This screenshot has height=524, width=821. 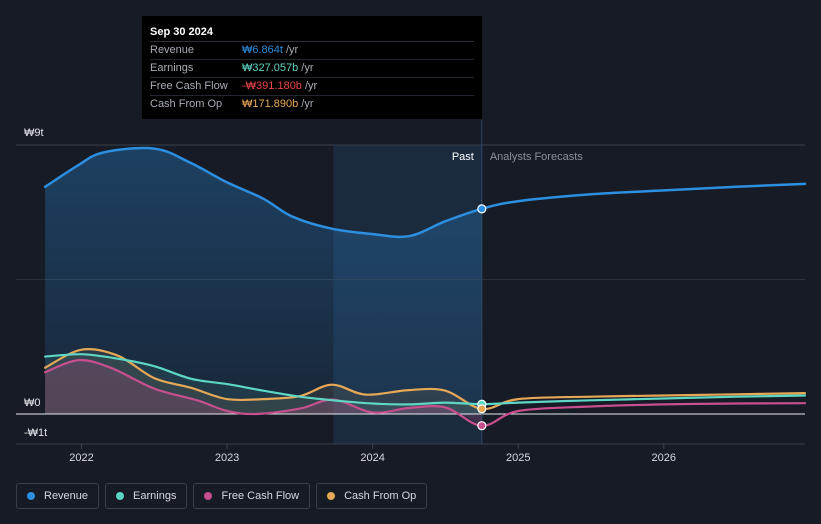 I want to click on tooltip-label: Earnings, so click(x=172, y=68).